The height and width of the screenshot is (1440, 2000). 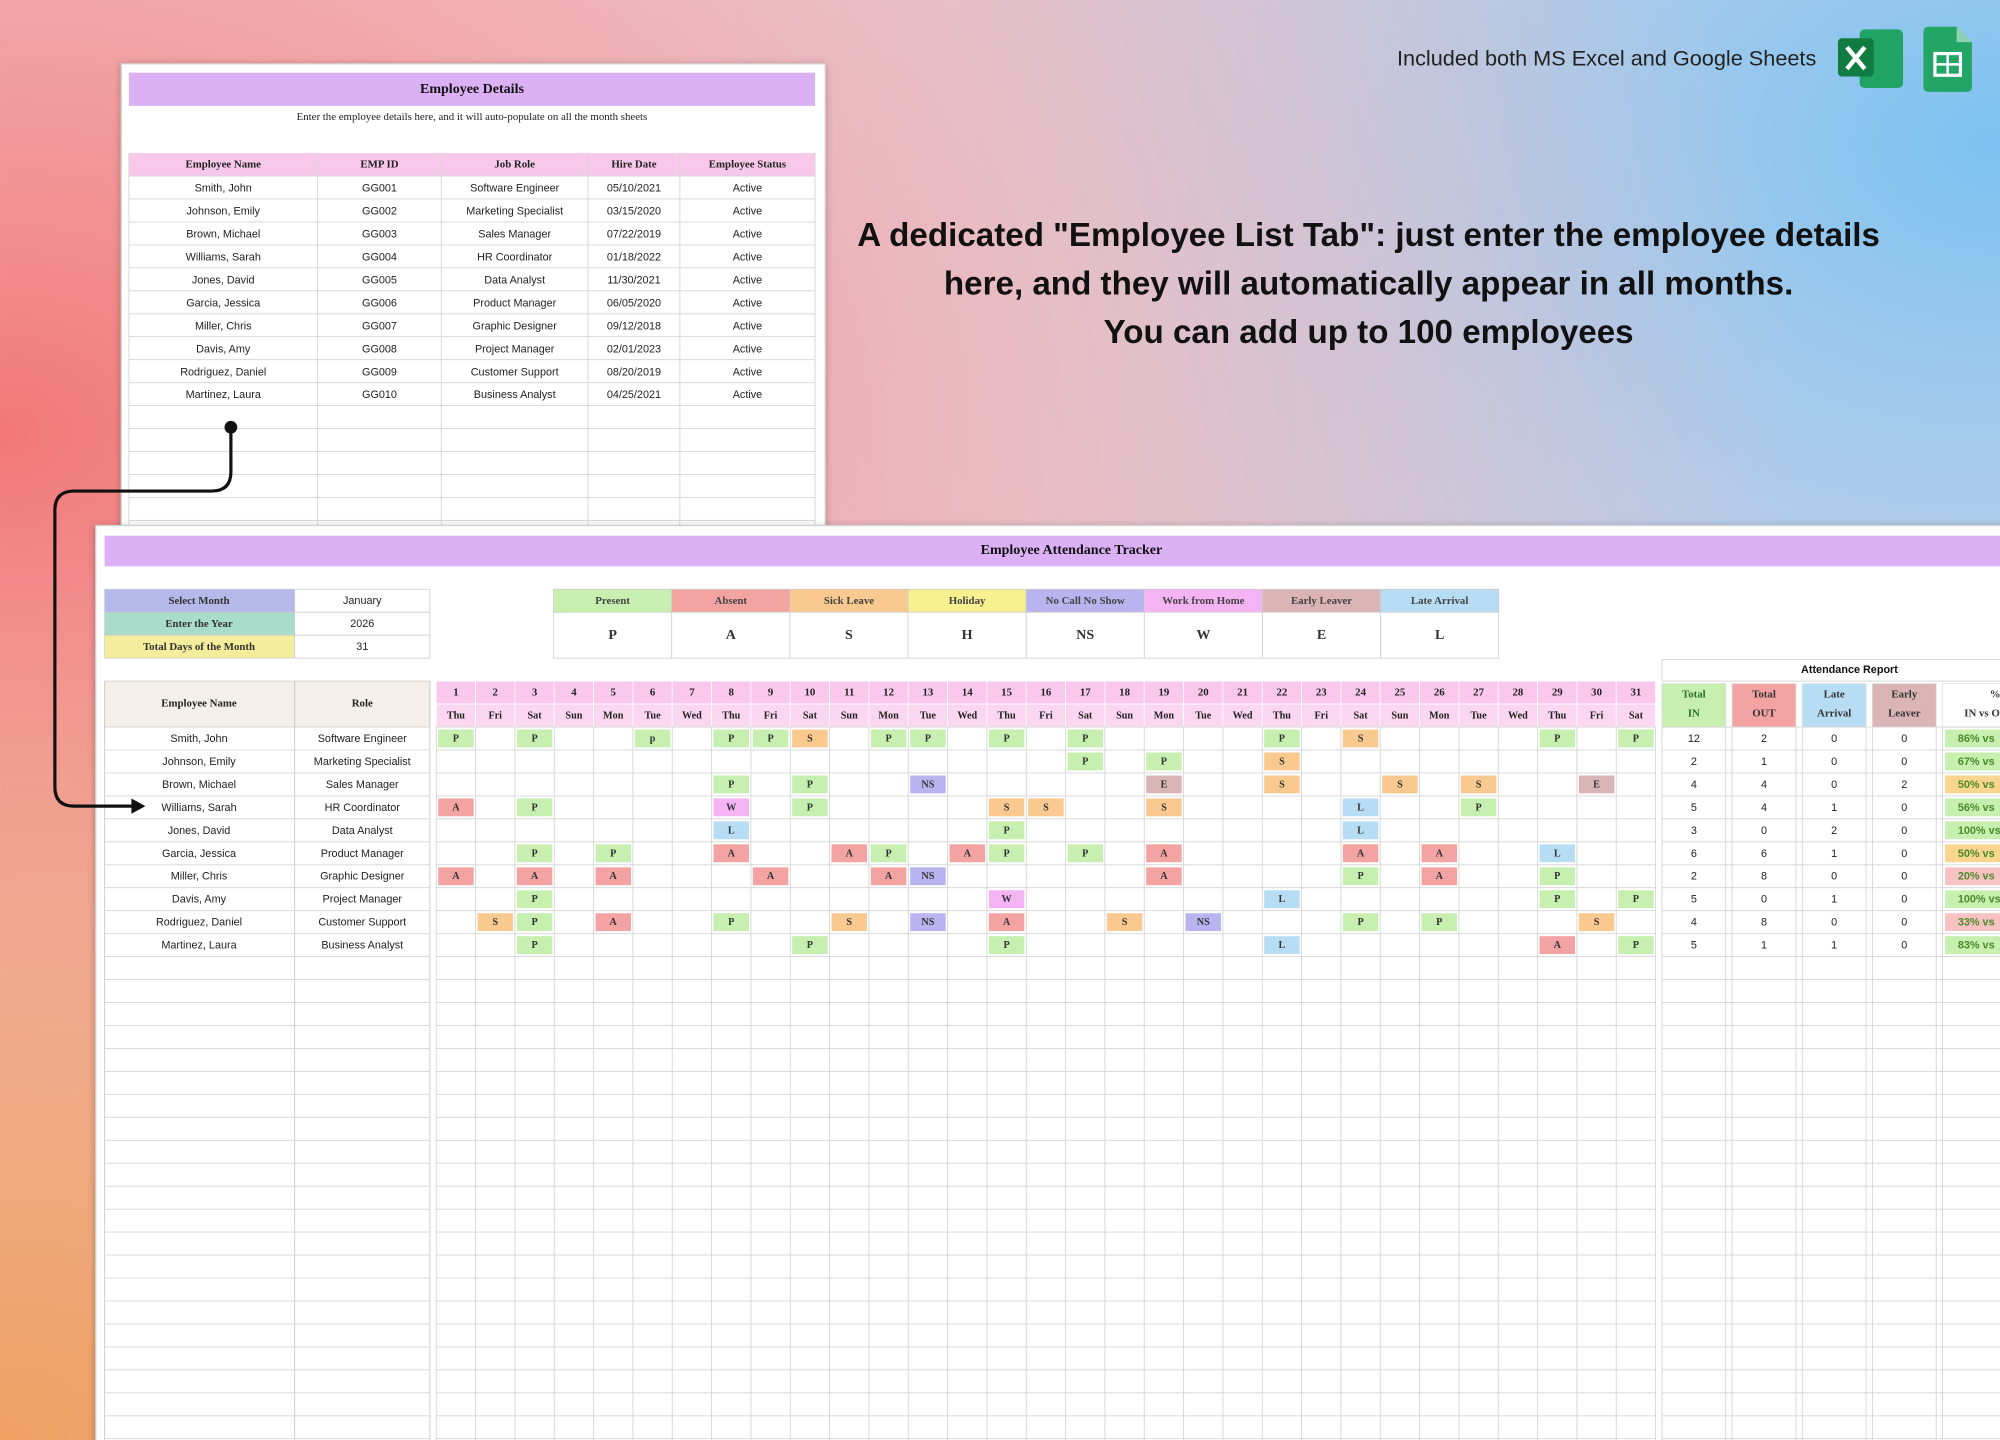 I want to click on setting-value-cell, so click(x=362, y=646).